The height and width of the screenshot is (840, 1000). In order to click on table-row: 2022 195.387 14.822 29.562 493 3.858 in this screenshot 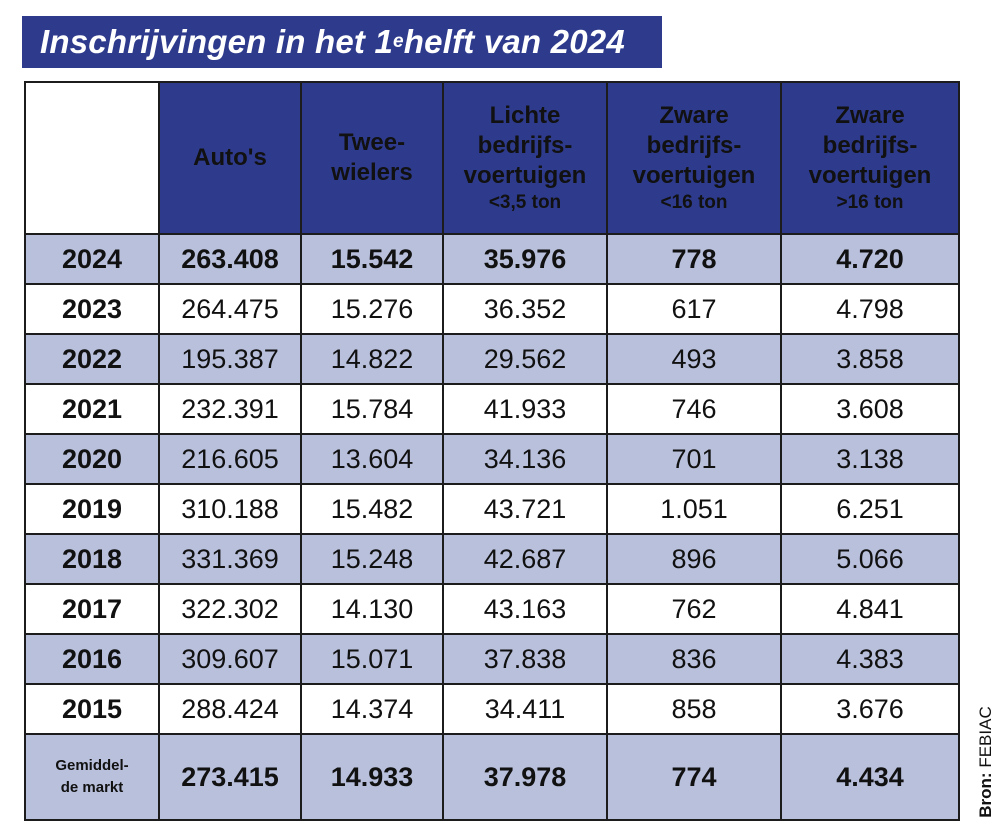, I will do `click(492, 359)`.